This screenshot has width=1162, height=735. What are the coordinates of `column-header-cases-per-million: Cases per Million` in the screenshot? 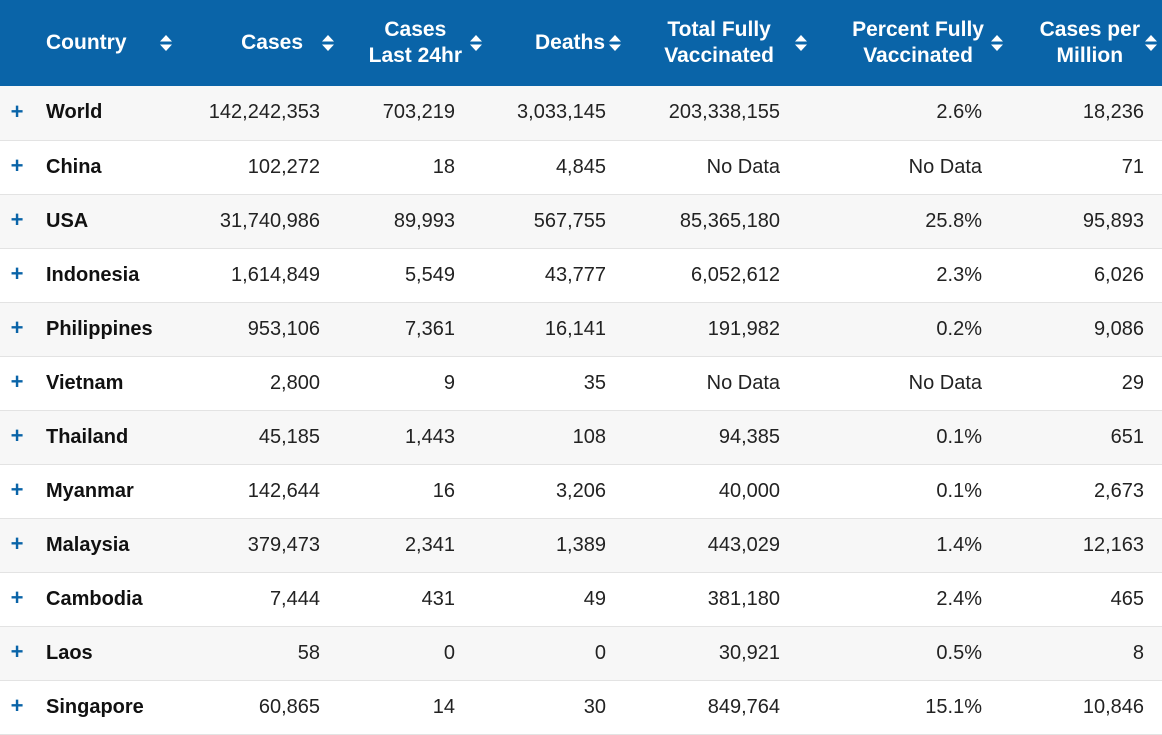 It's located at (1091, 43).